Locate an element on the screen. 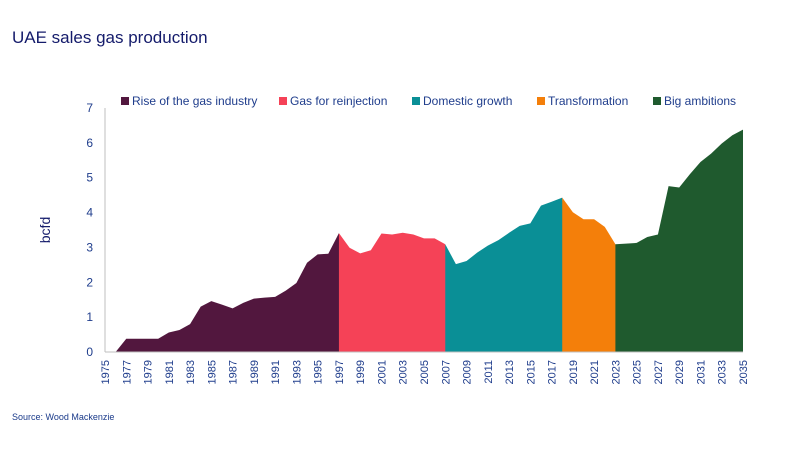 The width and height of the screenshot is (800, 450). legend-label-0: Rise of the gas industry is located at coordinates (194, 101).